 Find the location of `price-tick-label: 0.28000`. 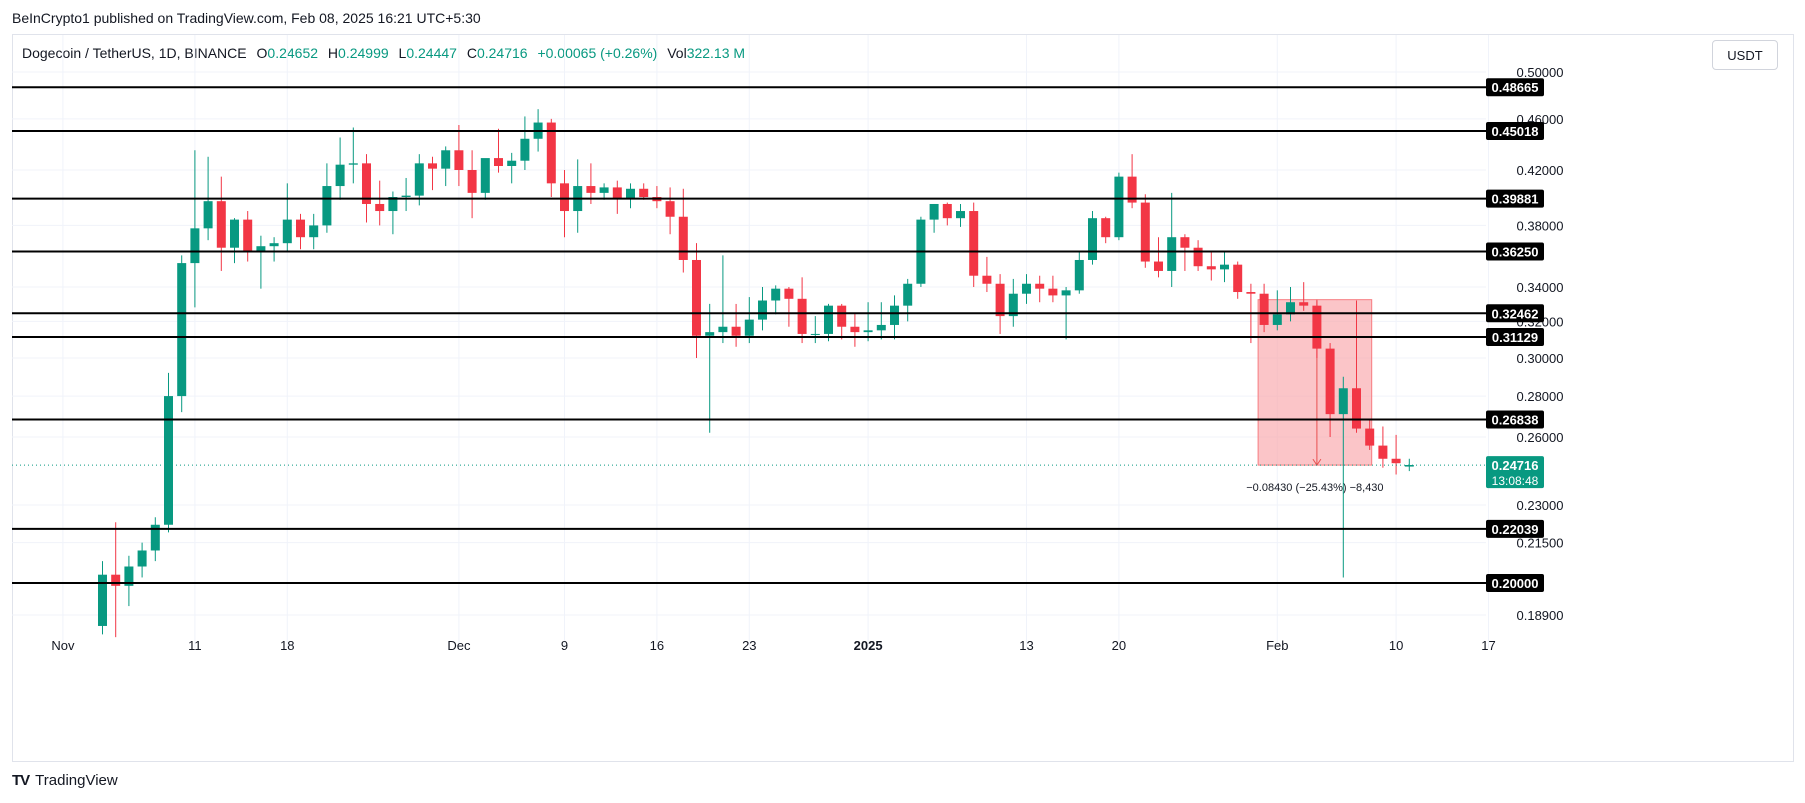

price-tick-label: 0.28000 is located at coordinates (1540, 396).